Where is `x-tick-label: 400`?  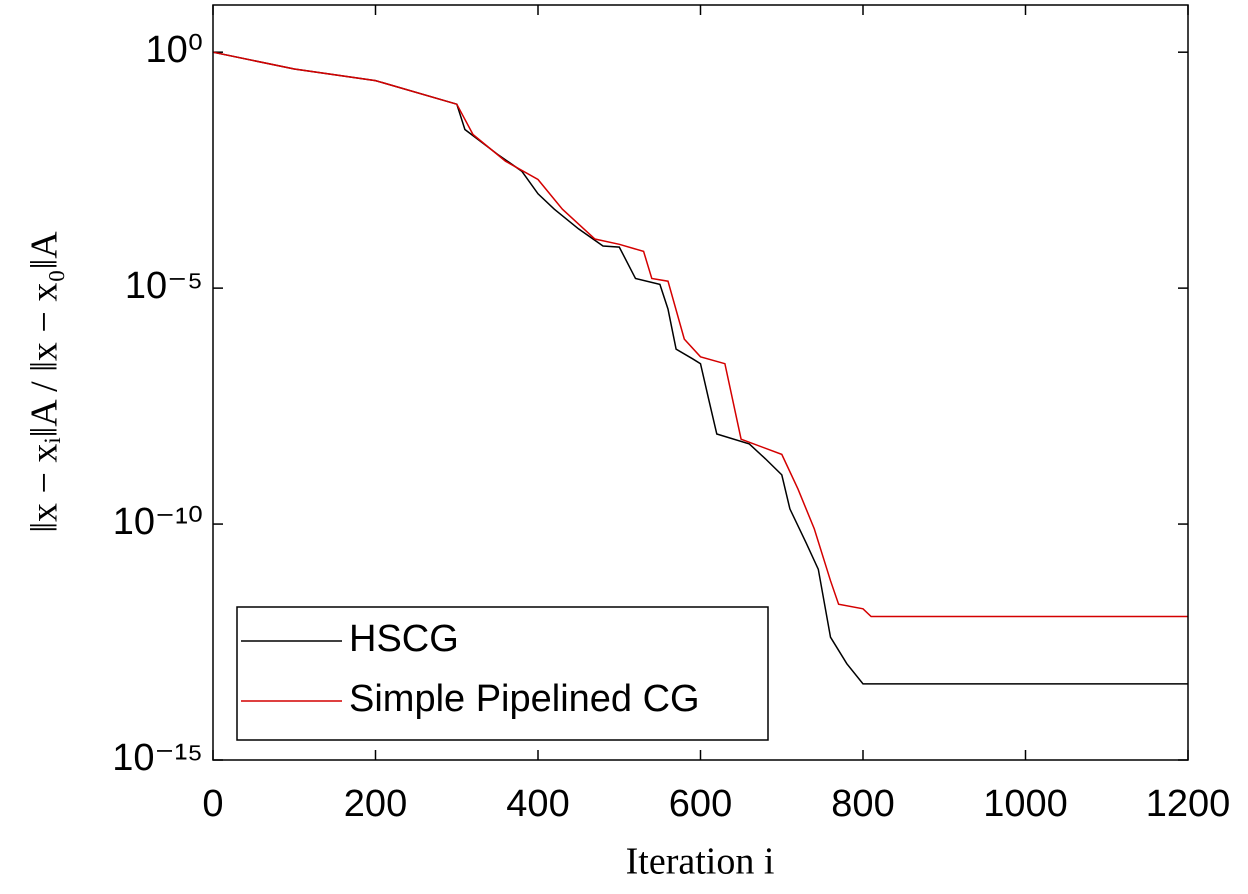 x-tick-label: 400 is located at coordinates (537, 804).